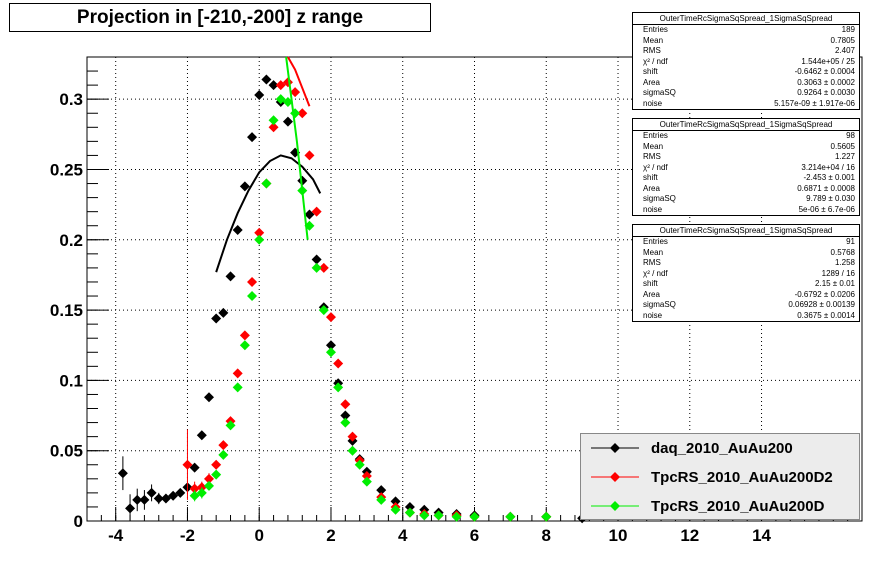 The height and width of the screenshot is (578, 878). What do you see at coordinates (746, 41) in the screenshot?
I see `stats-row: Mean 0.7805` at bounding box center [746, 41].